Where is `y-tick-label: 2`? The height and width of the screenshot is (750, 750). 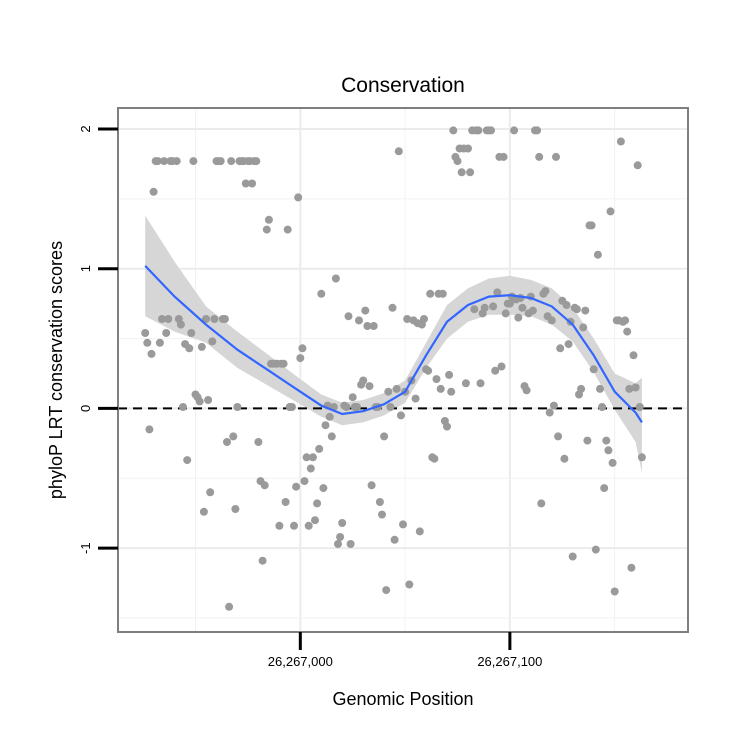
y-tick-label: 2 is located at coordinates (85, 128).